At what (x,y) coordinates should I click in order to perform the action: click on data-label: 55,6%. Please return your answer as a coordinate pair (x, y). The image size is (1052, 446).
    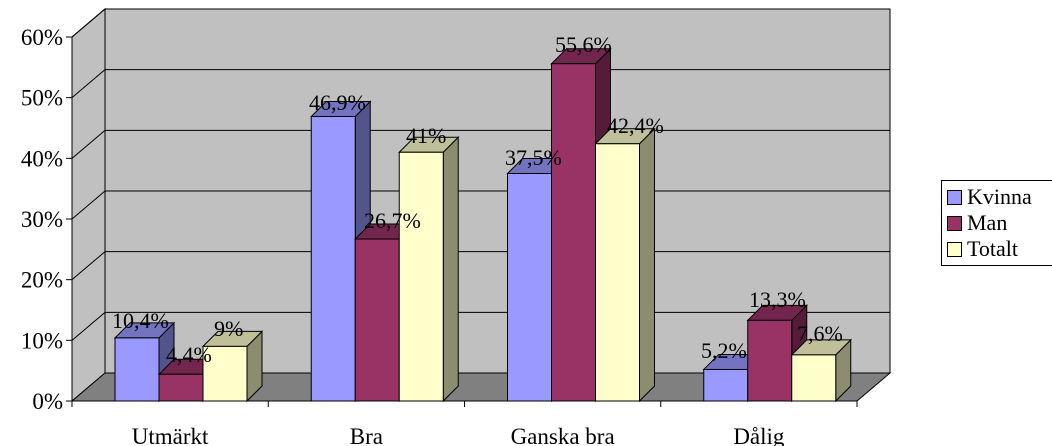
    Looking at the image, I should click on (583, 44).